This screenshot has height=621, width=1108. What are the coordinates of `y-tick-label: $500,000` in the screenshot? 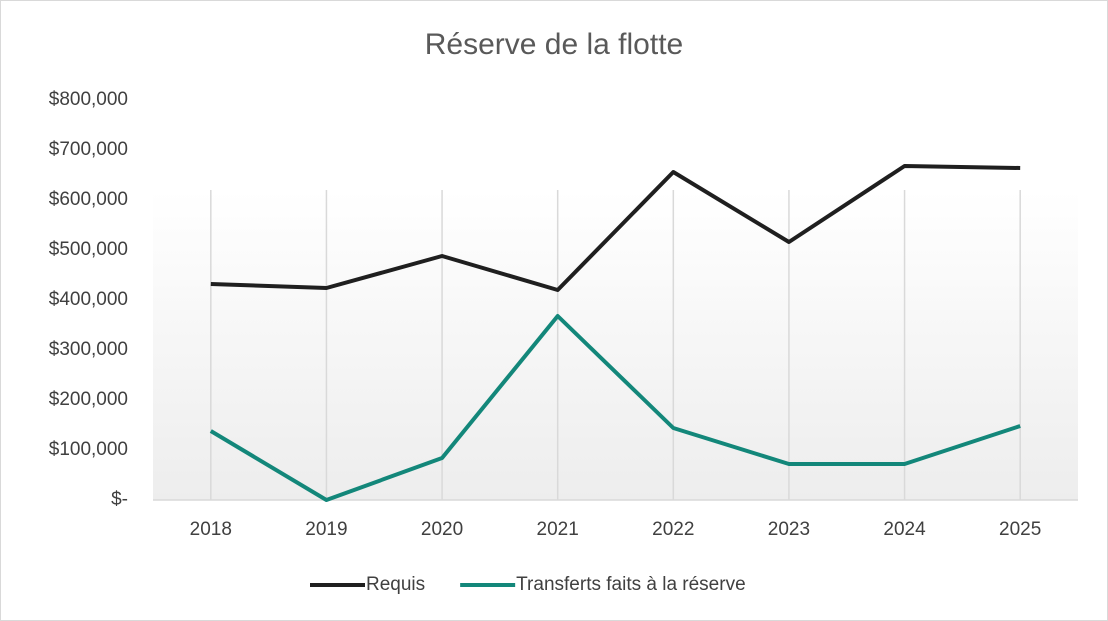 It's located at (88, 249).